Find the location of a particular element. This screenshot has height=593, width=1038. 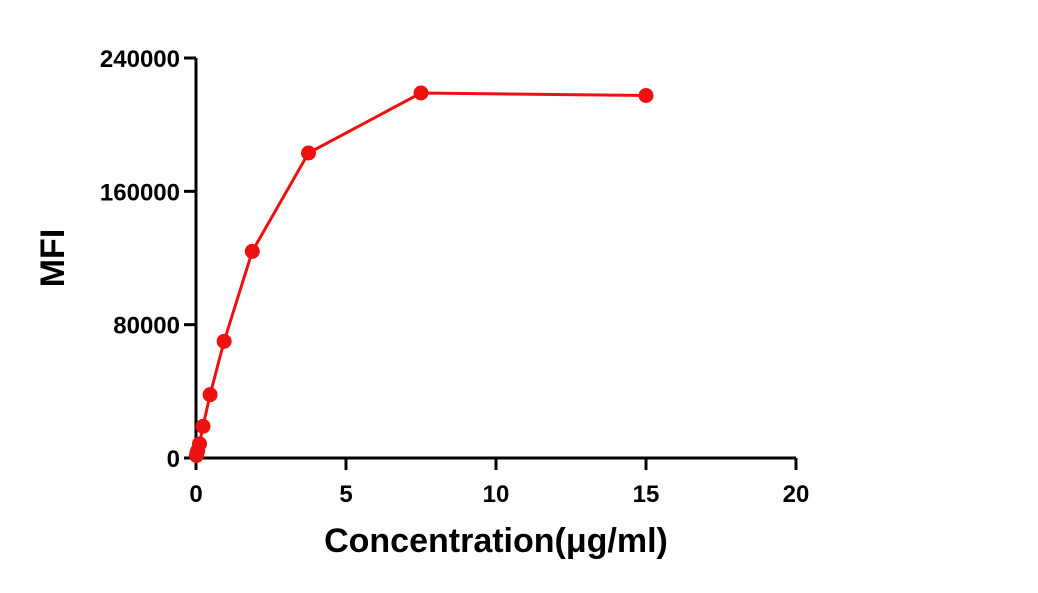

x-ticks: 0 5 10 15 20 is located at coordinates (499, 483).